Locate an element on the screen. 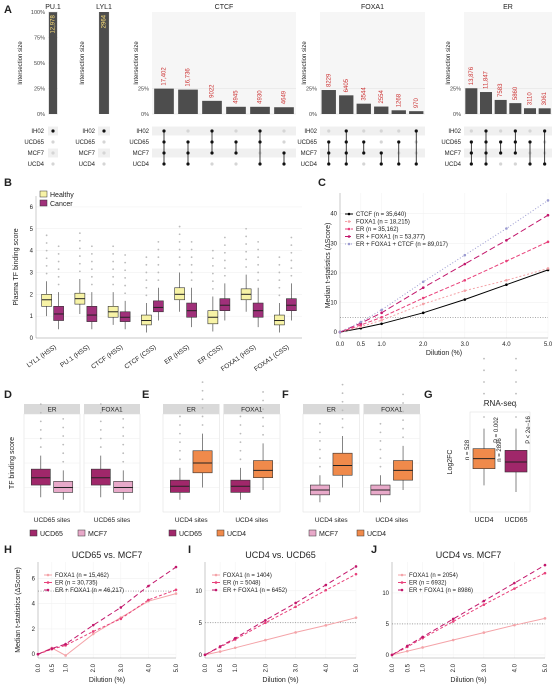 The image size is (554, 694). bar-value-label: 3061 is located at coordinates (545, 98).